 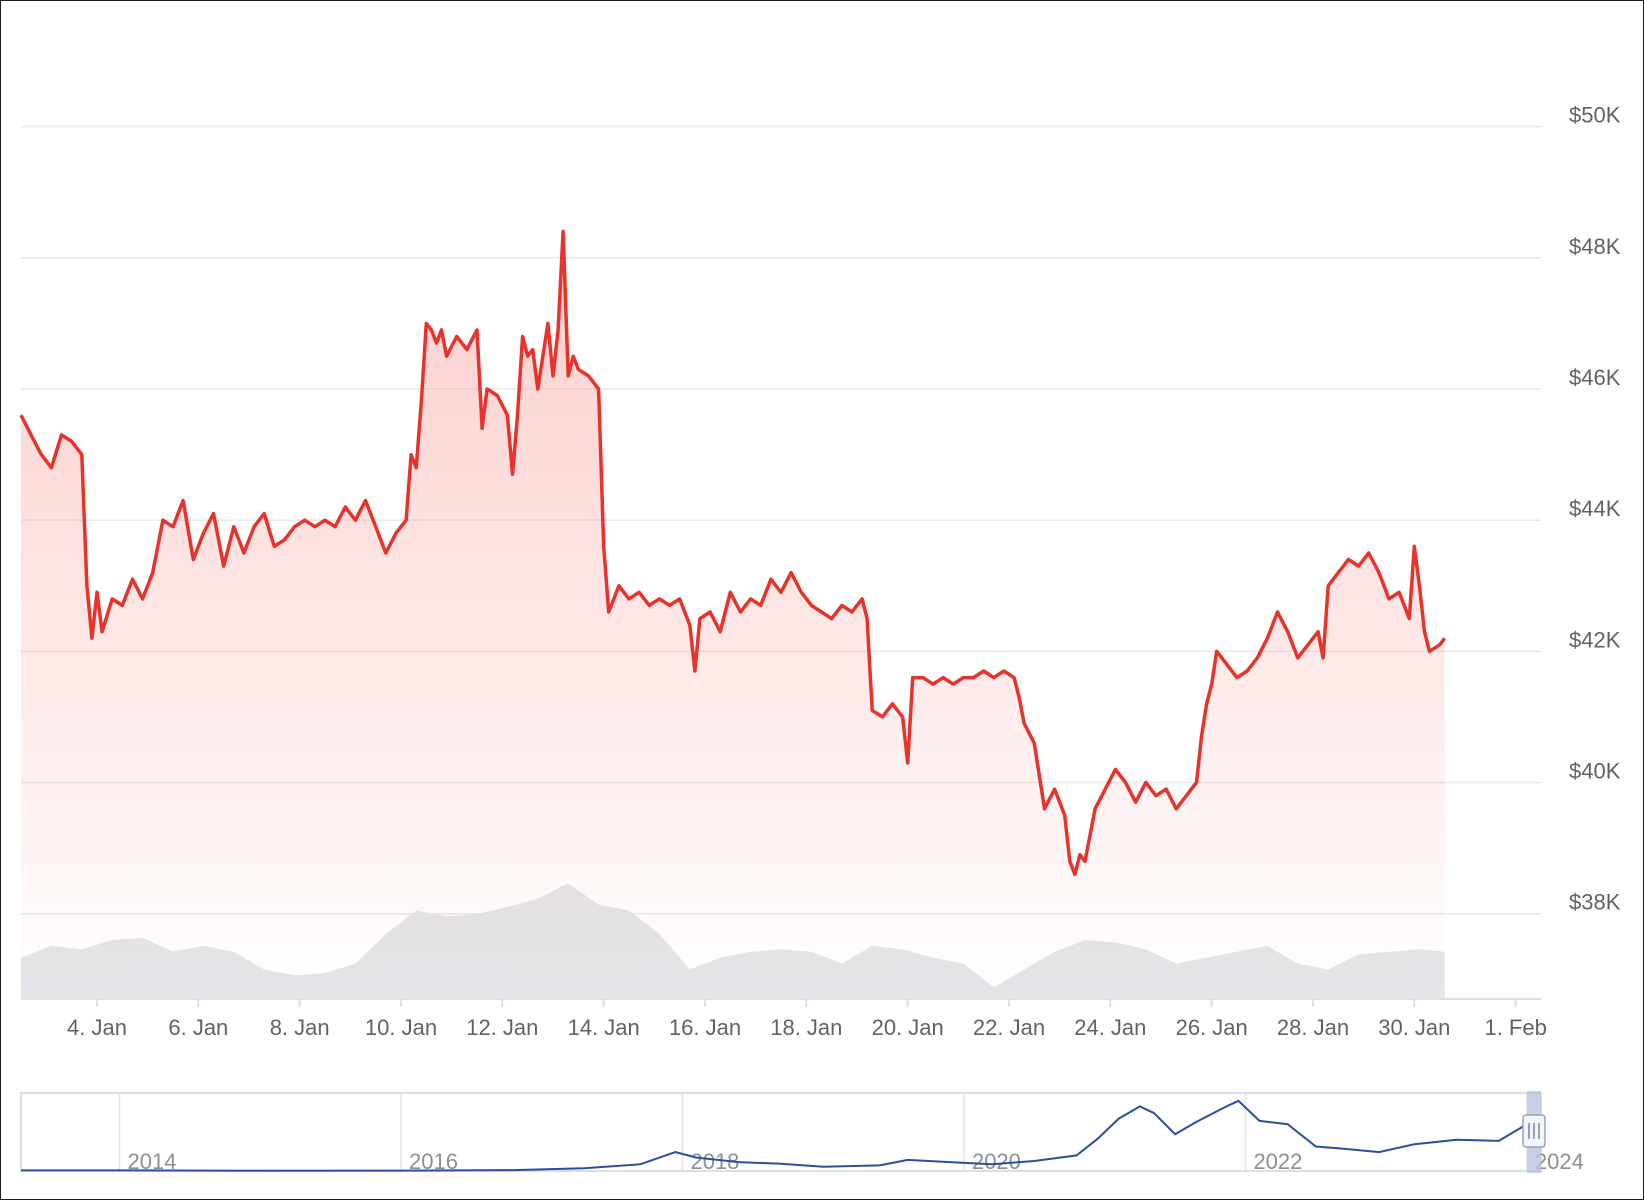 I want to click on navigator-frame, so click(x=781, y=1132).